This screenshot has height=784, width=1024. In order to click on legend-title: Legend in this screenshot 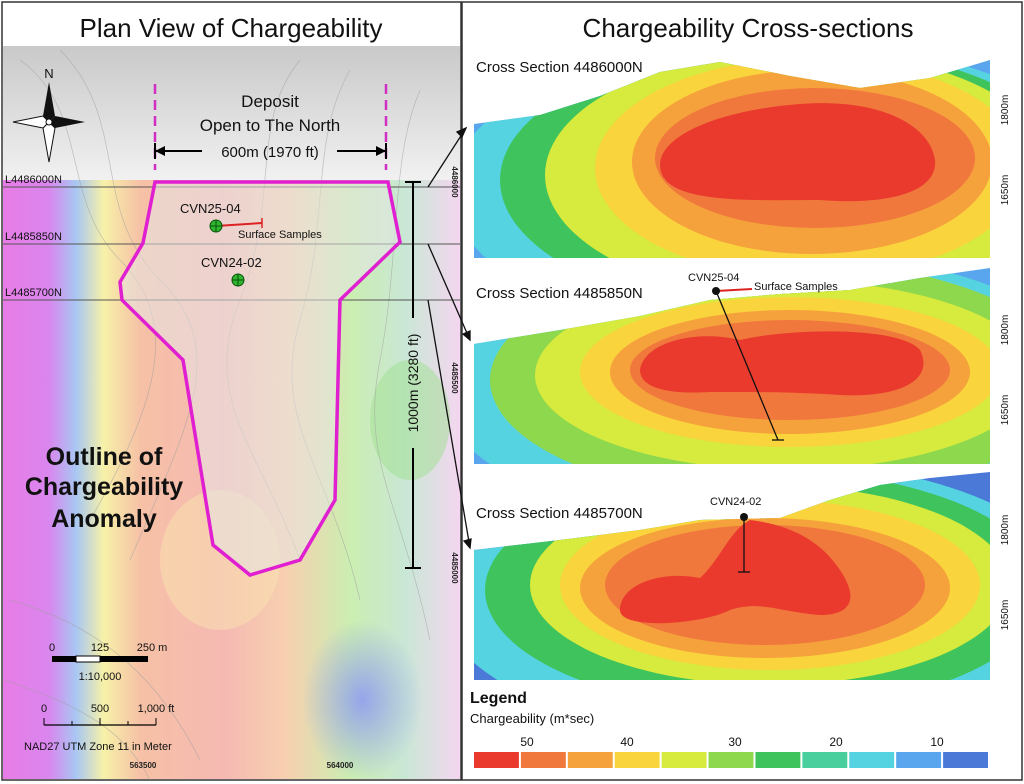, I will do `click(498, 698)`.